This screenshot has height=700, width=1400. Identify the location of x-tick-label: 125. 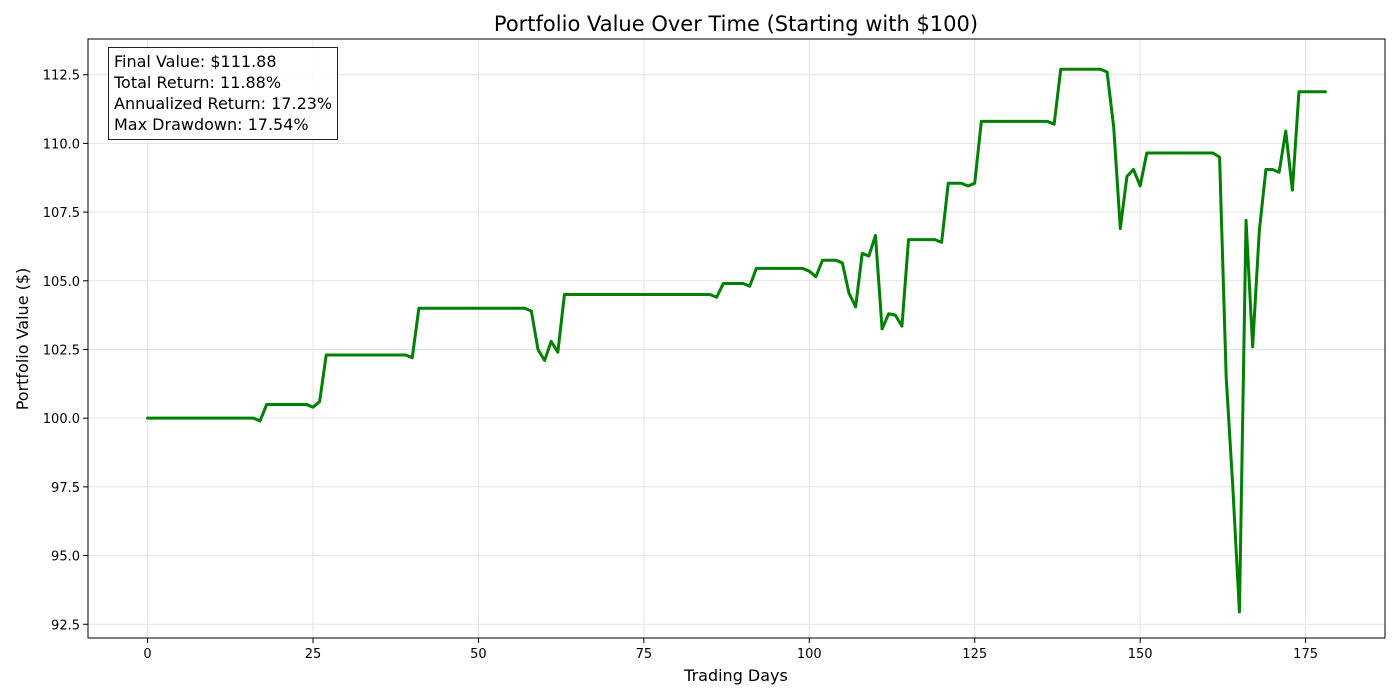
(974, 654).